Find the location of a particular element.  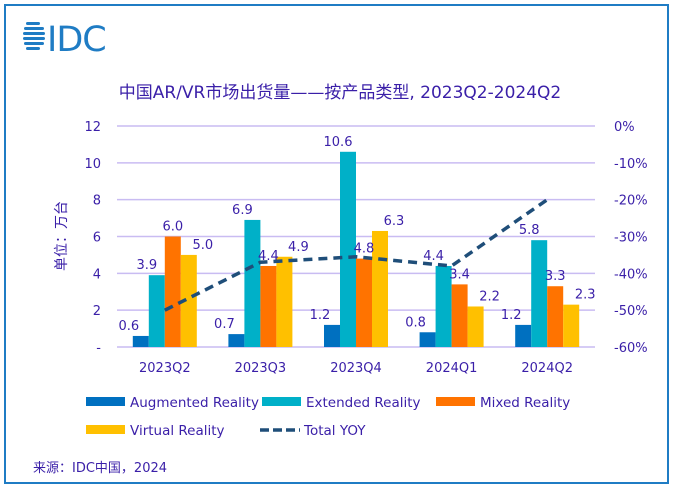

legend-label: Mixed Reality is located at coordinates (525, 403).